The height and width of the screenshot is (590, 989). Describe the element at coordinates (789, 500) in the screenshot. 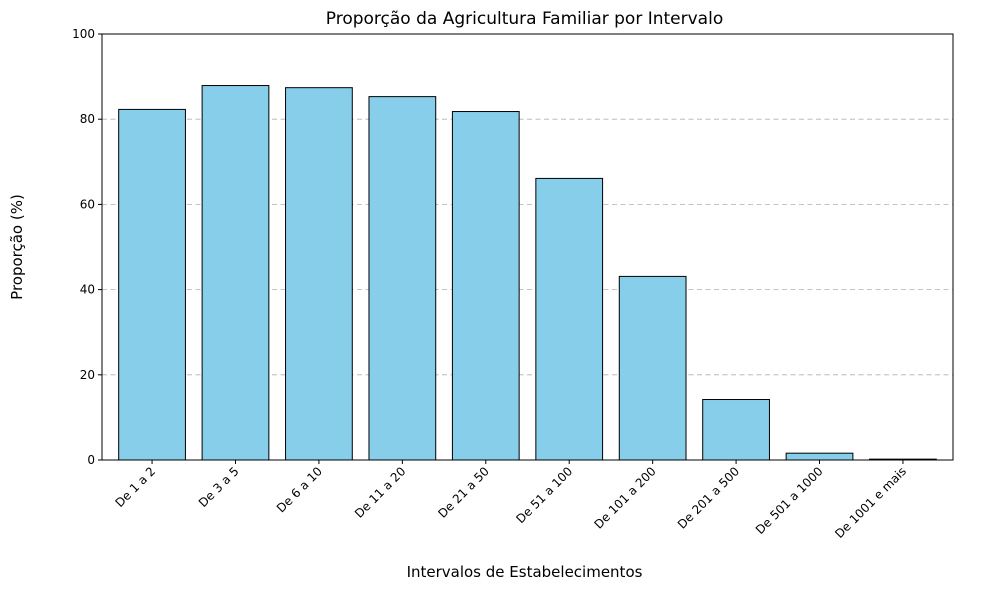

I see `x-tick-label: De 501 a 1000` at that location.